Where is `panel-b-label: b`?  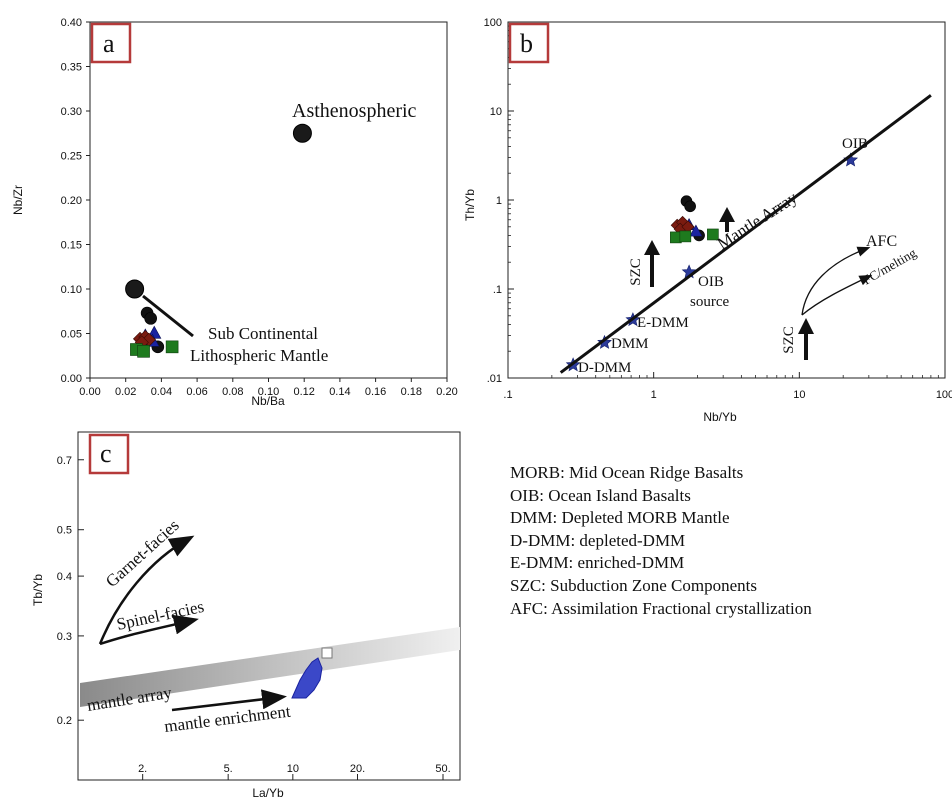 panel-b-label: b is located at coordinates (526, 43).